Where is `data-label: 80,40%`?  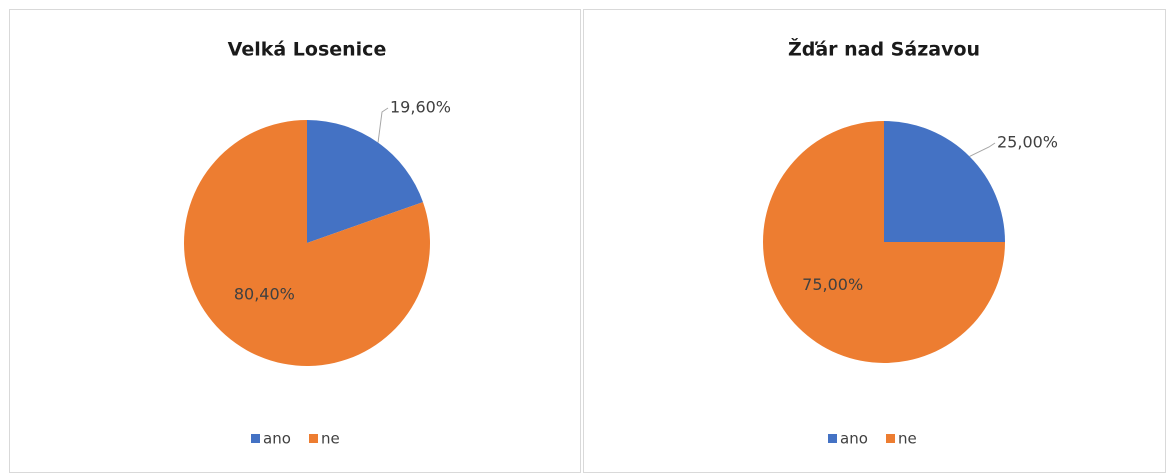 data-label: 80,40% is located at coordinates (264, 294).